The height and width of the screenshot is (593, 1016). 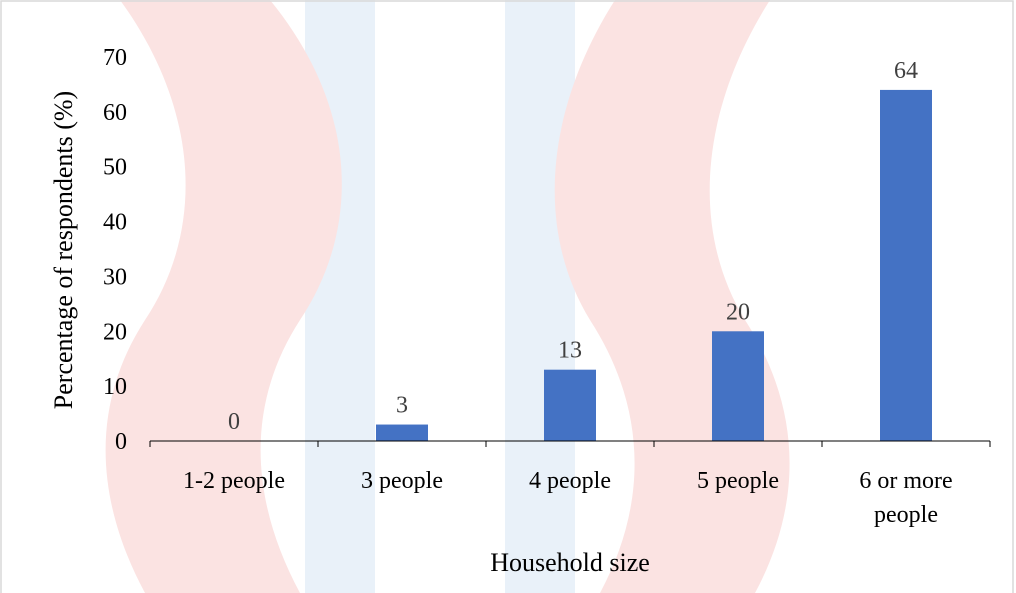 What do you see at coordinates (906, 515) in the screenshot?
I see `category-label-line: people` at bounding box center [906, 515].